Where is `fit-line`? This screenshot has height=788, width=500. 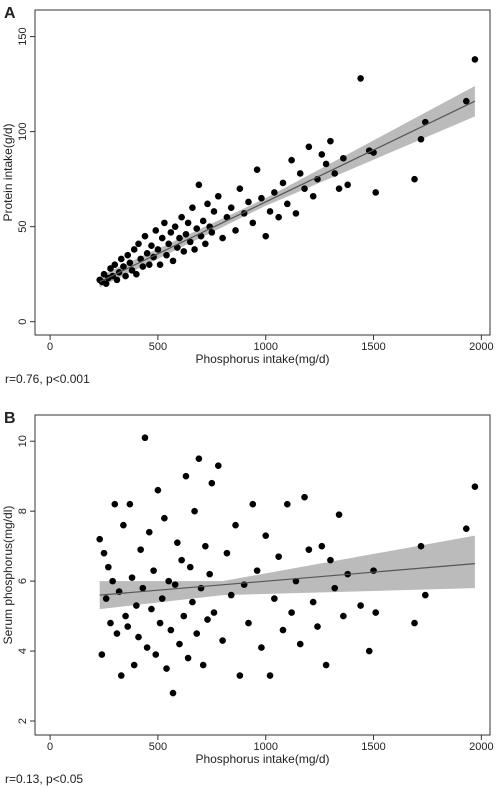 fit-line is located at coordinates (287, 579).